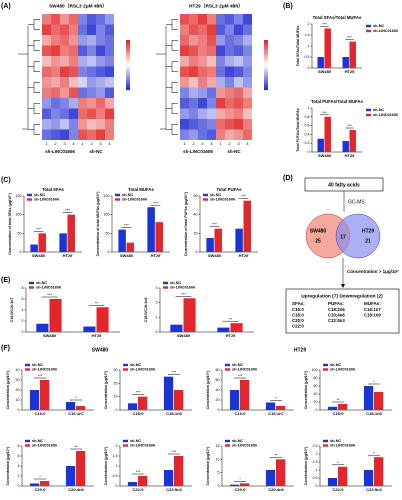  Describe the element at coordinates (309, 46) in the screenshot. I see `y-tick-label: 1` at that location.